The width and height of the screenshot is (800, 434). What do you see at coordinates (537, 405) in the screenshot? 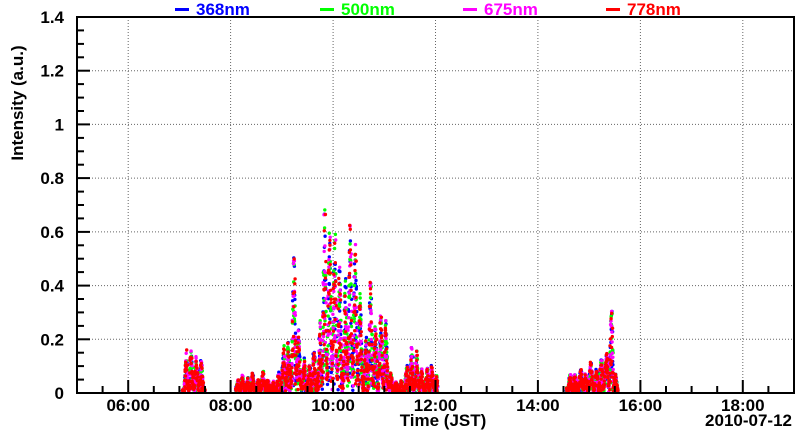
I see `x-tick-label: 14:00` at bounding box center [537, 405].